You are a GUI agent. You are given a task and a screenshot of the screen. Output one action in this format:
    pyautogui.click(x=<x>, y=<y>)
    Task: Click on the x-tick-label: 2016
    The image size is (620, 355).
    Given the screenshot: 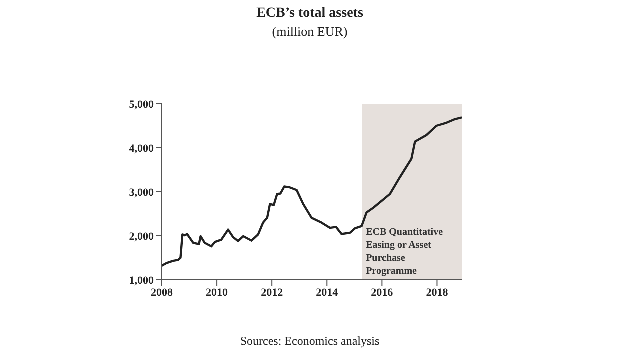 What is the action you would take?
    pyautogui.click(x=382, y=292)
    